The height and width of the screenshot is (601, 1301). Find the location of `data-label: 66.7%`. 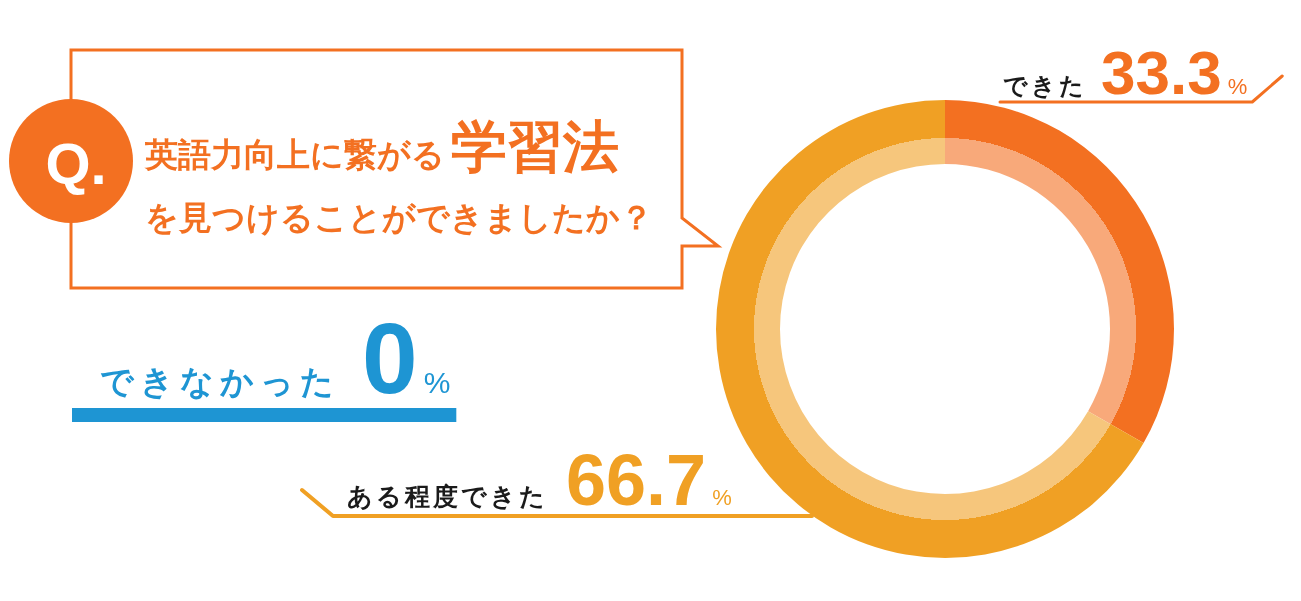

data-label: 66.7% is located at coordinates (649, 480).